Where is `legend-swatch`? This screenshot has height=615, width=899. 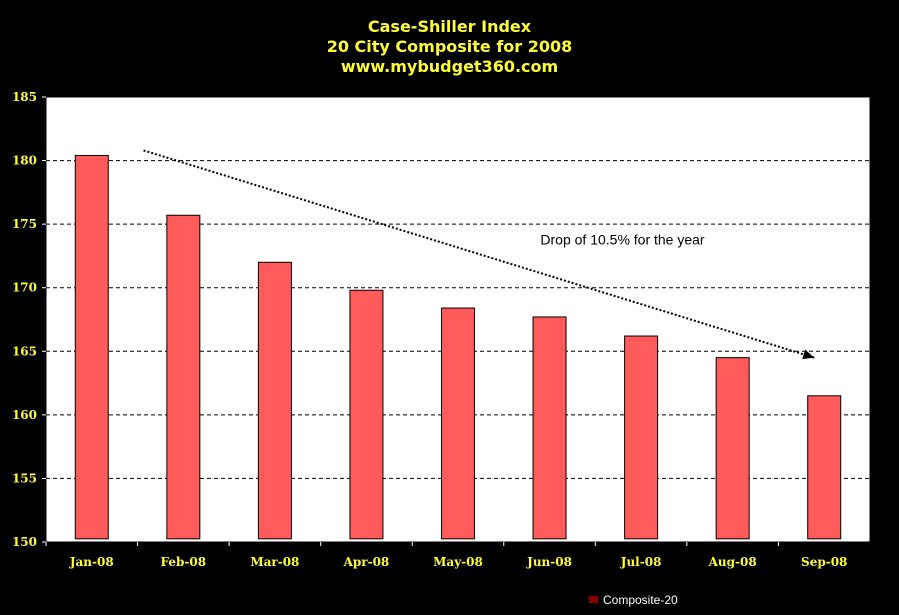 legend-swatch is located at coordinates (593, 599).